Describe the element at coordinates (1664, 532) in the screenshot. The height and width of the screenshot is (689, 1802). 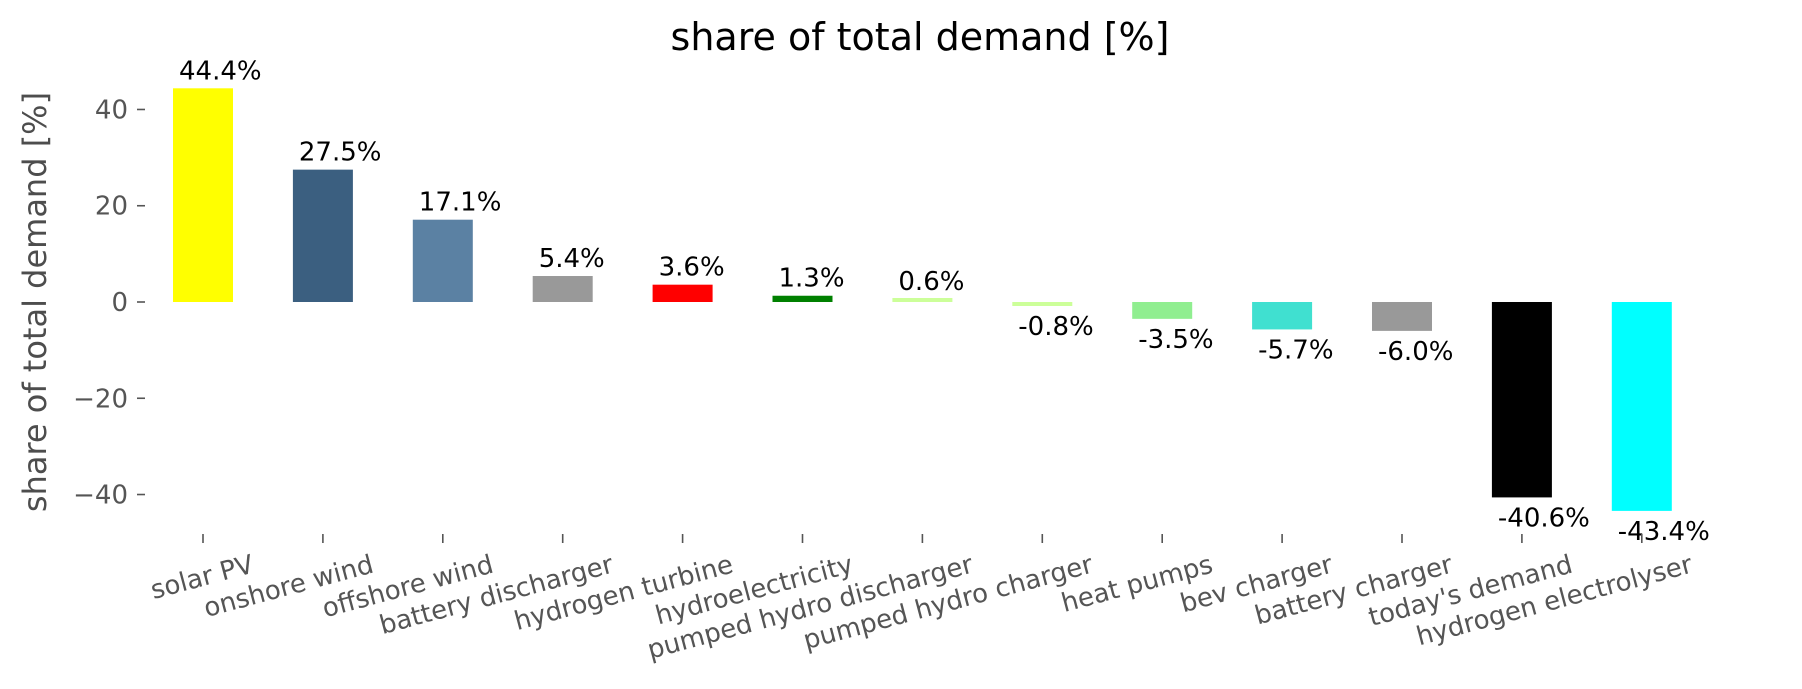
I see `data-label: -43.4%` at that location.